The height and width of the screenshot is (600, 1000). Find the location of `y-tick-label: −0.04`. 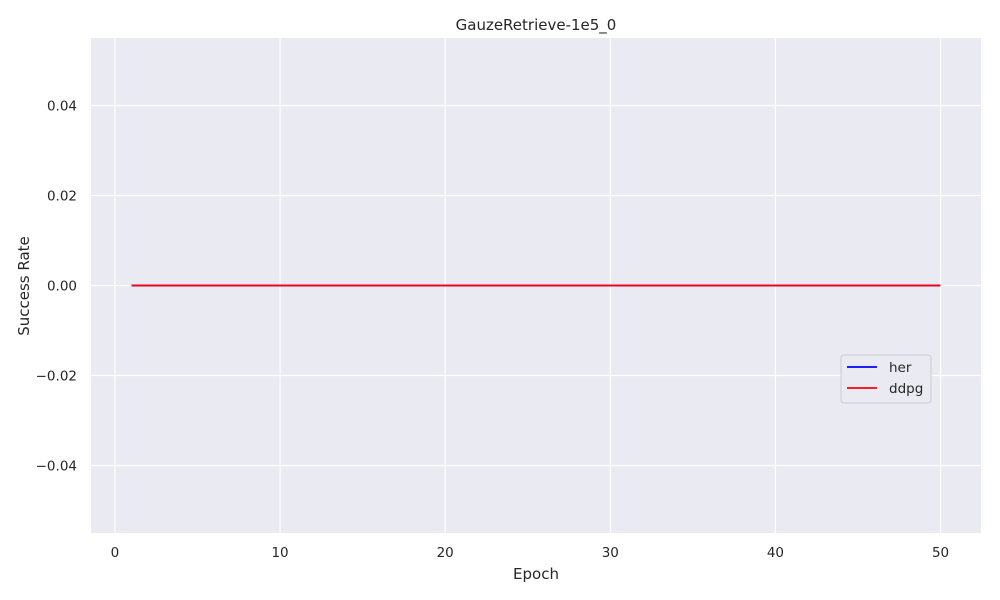

y-tick-label: −0.04 is located at coordinates (56, 467).